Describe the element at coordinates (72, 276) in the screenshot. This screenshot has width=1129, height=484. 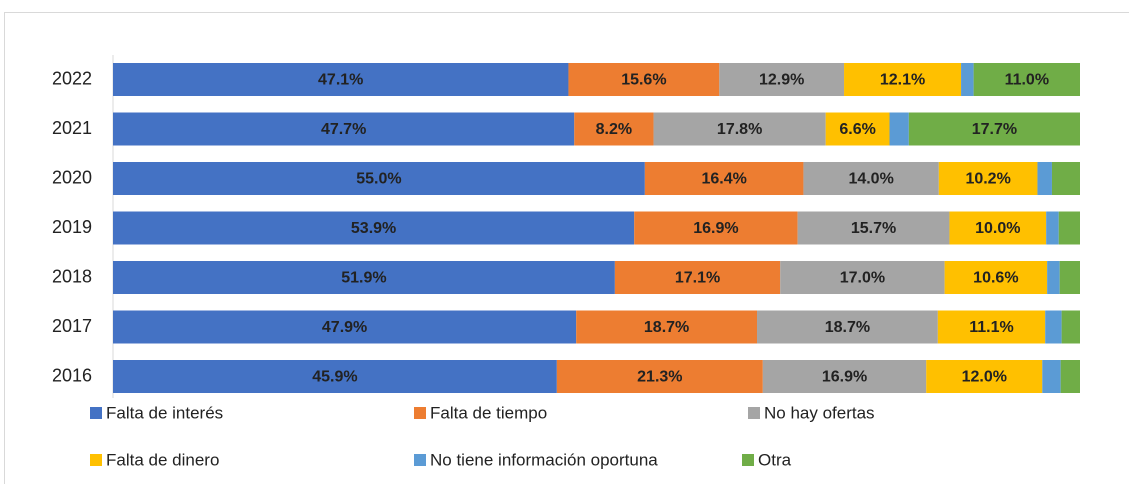
I see `y-tick-label: 2018` at that location.